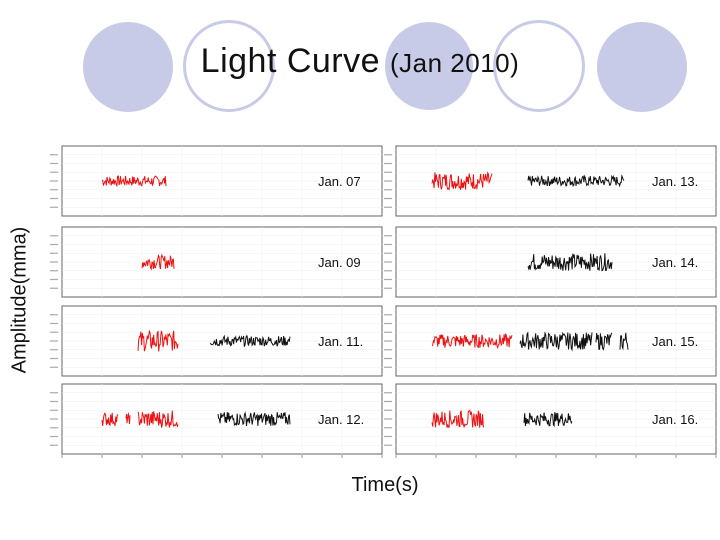  What do you see at coordinates (675, 419) in the screenshot?
I see `panel-date-label: Jan. 16.` at bounding box center [675, 419].